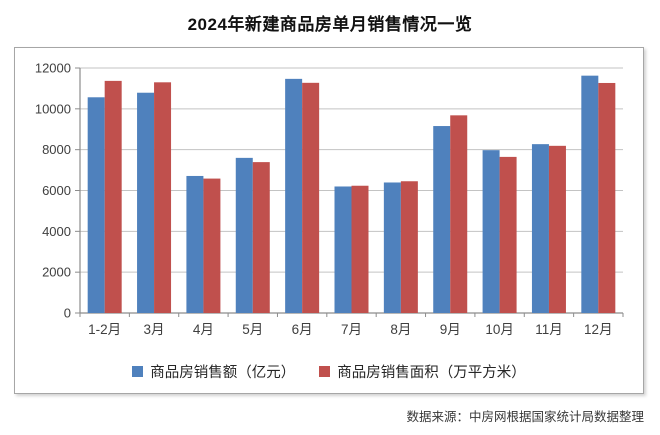 The image size is (660, 435). Describe the element at coordinates (549, 329) in the screenshot. I see `x-tick-label: 11月` at that location.